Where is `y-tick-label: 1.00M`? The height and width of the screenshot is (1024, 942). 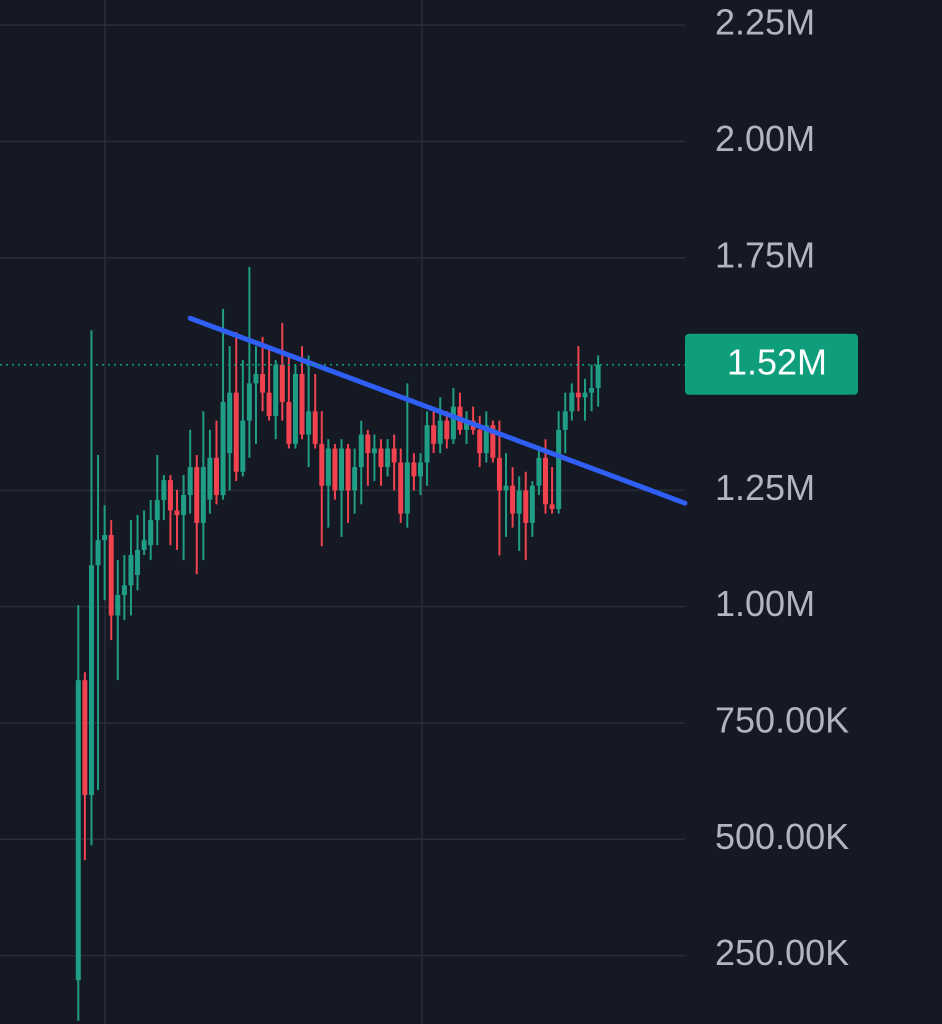 y-tick-label: 1.00M is located at coordinates (765, 603).